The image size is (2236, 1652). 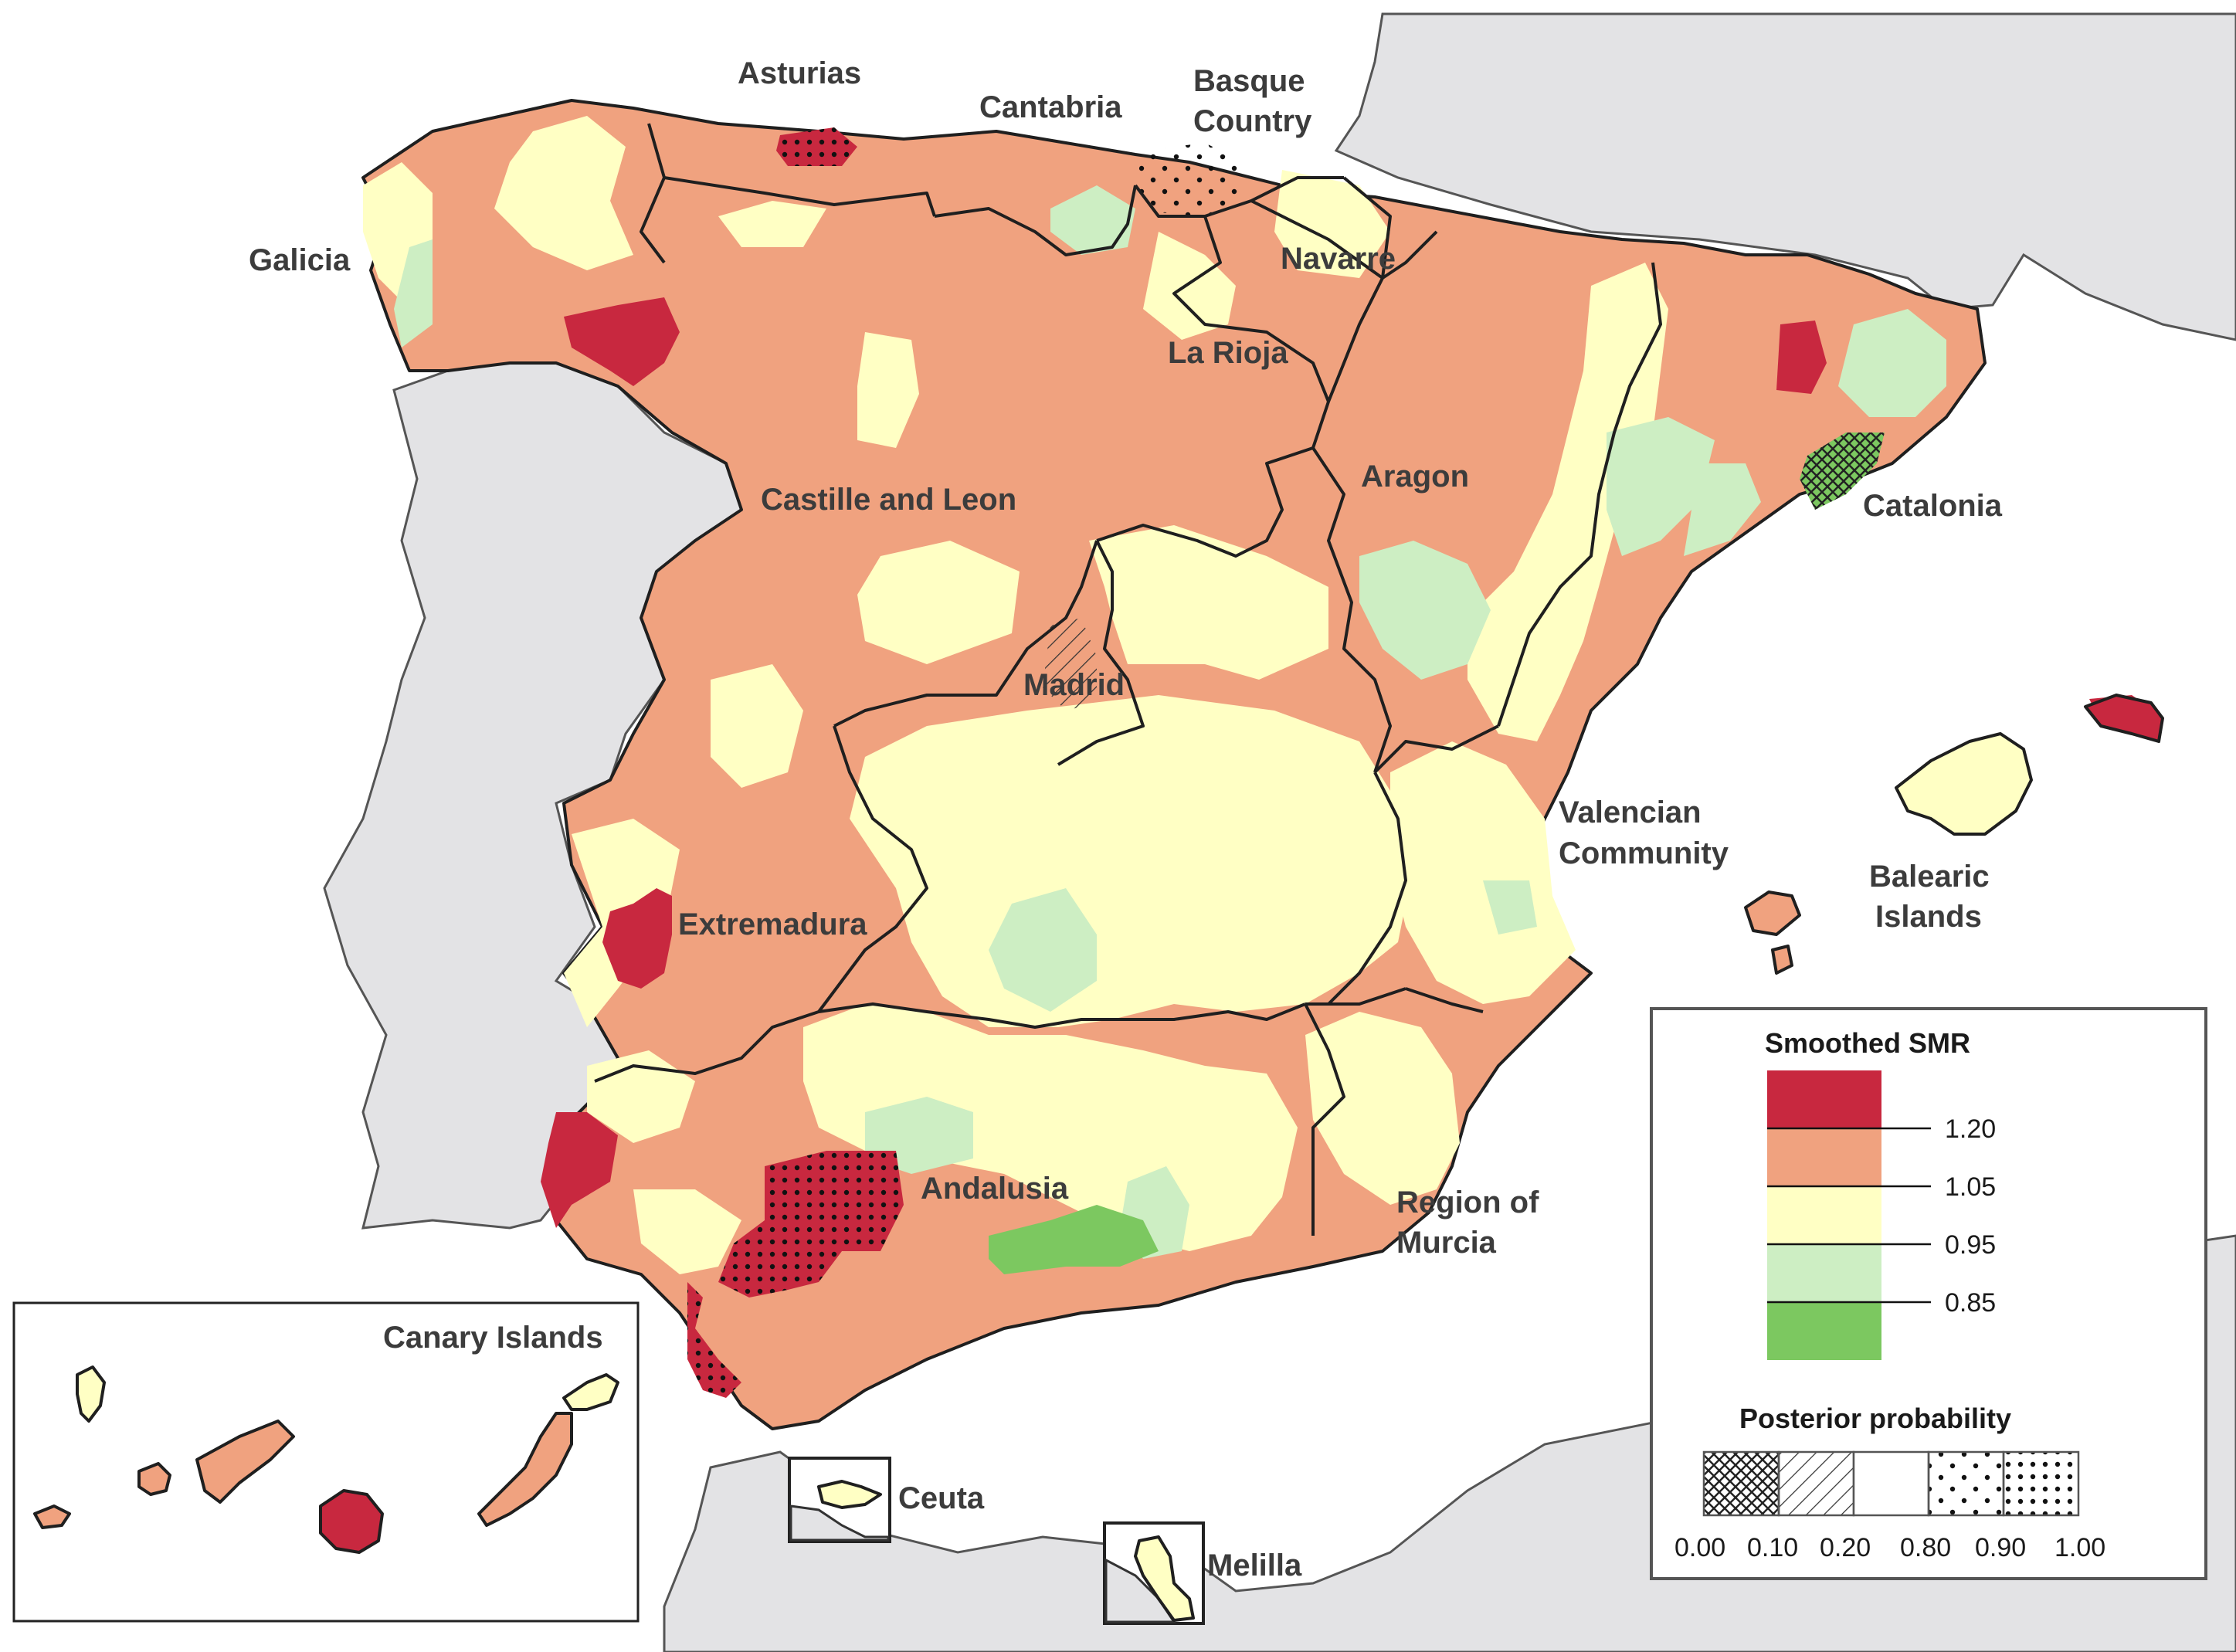 I want to click on legend-prob-break-0: 0.00, so click(x=1699, y=1547).